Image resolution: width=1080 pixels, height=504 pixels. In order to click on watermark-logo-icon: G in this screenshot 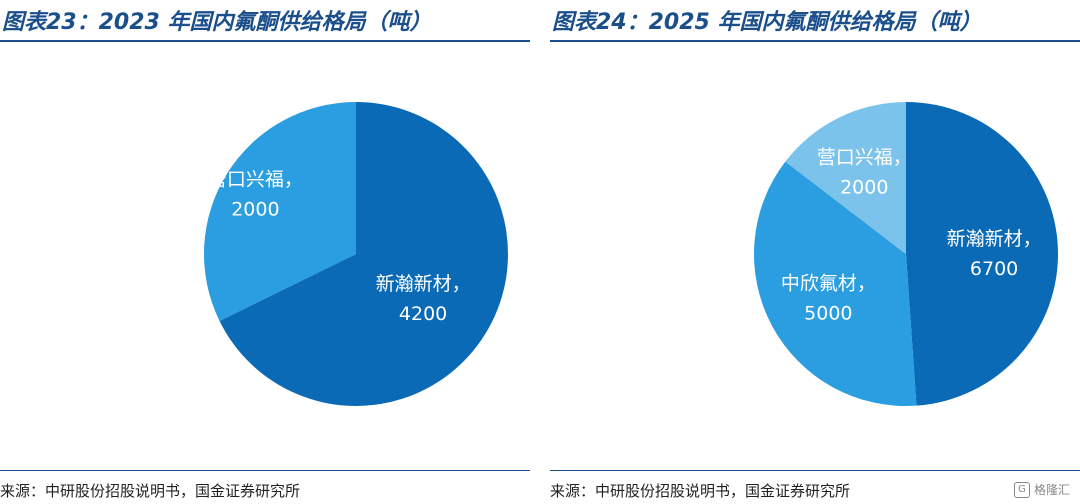, I will do `click(1021, 489)`.